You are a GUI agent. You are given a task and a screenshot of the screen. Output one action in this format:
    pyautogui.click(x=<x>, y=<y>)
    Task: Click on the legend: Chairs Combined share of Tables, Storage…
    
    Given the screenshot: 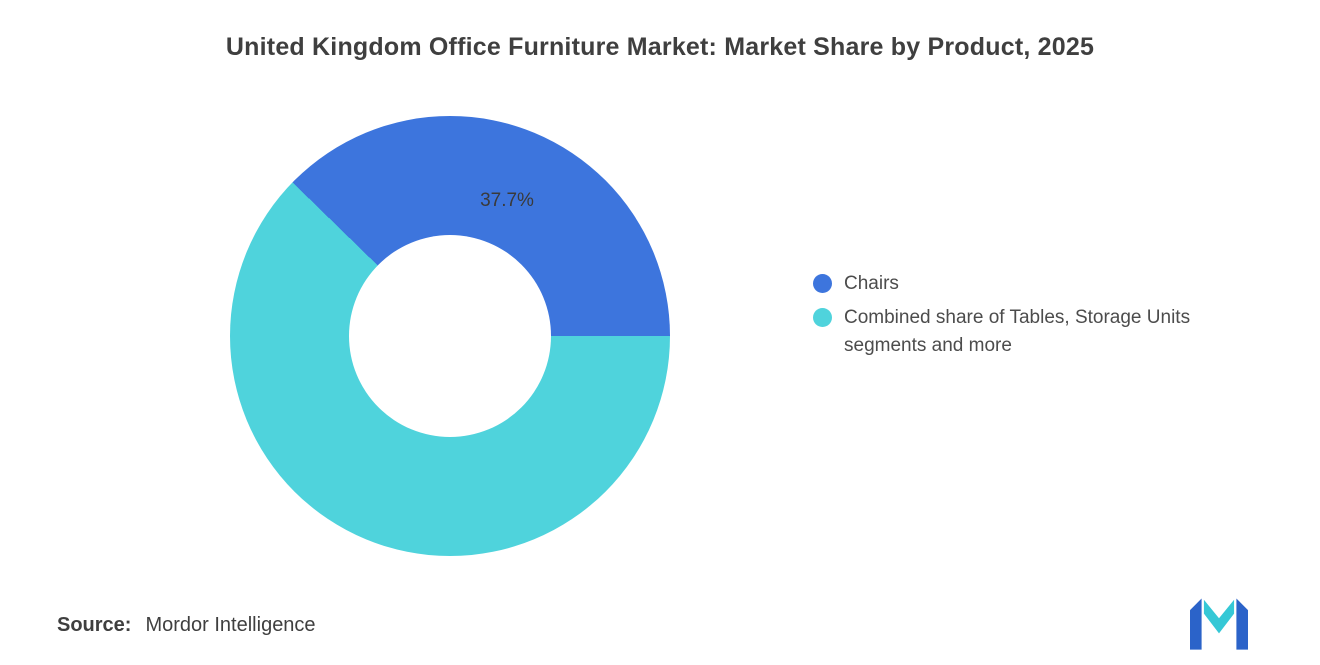 What is the action you would take?
    pyautogui.click(x=1028, y=315)
    